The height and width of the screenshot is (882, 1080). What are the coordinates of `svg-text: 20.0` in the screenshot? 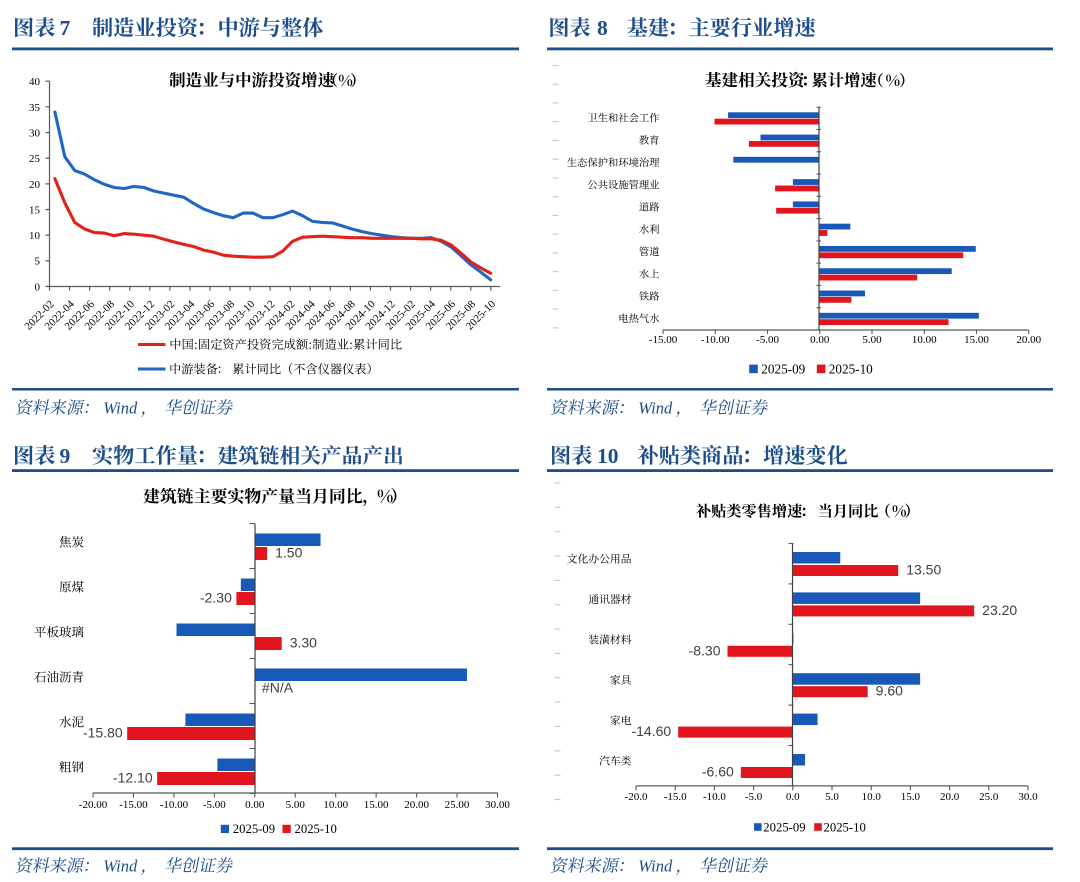 It's located at (950, 797).